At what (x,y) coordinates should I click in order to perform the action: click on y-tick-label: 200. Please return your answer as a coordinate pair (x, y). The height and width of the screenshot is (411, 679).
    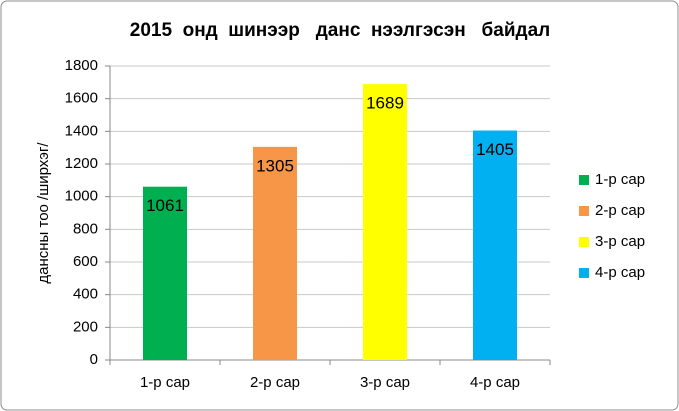
    Looking at the image, I should click on (85, 326).